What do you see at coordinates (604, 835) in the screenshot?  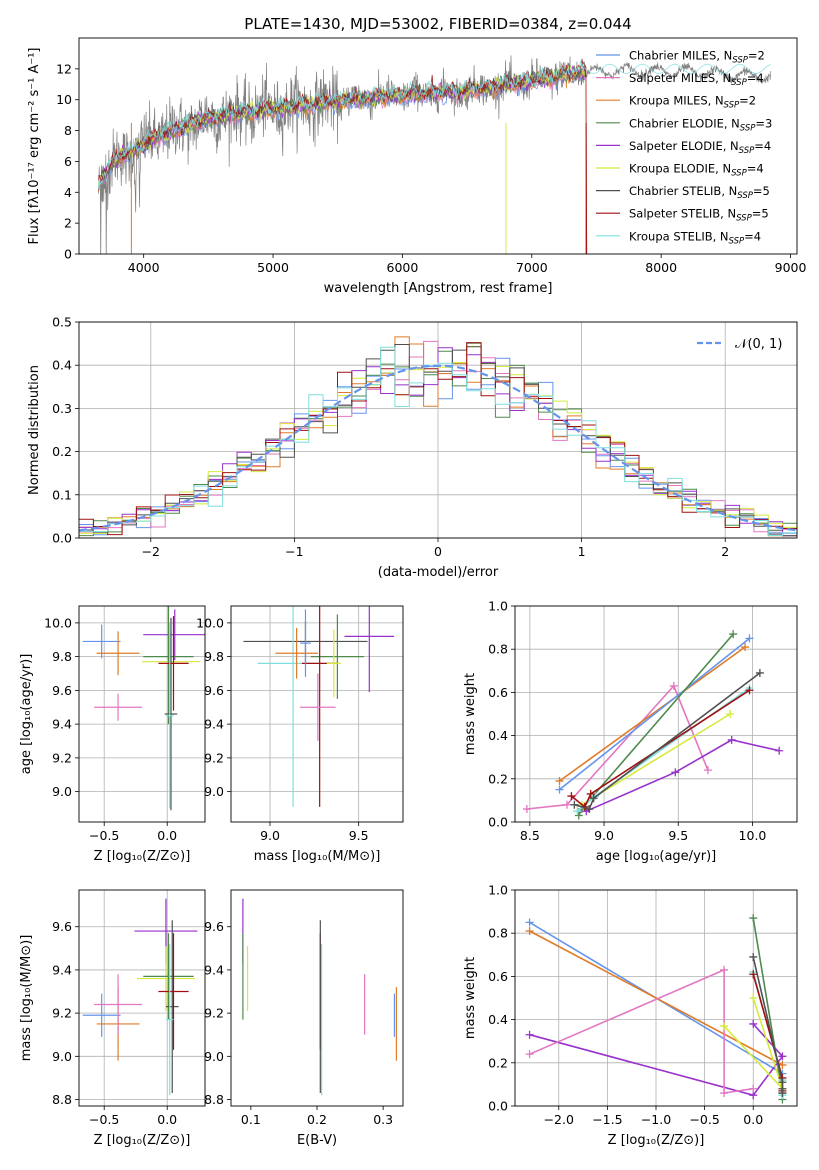 I see `x-tick-label: 9.0` at bounding box center [604, 835].